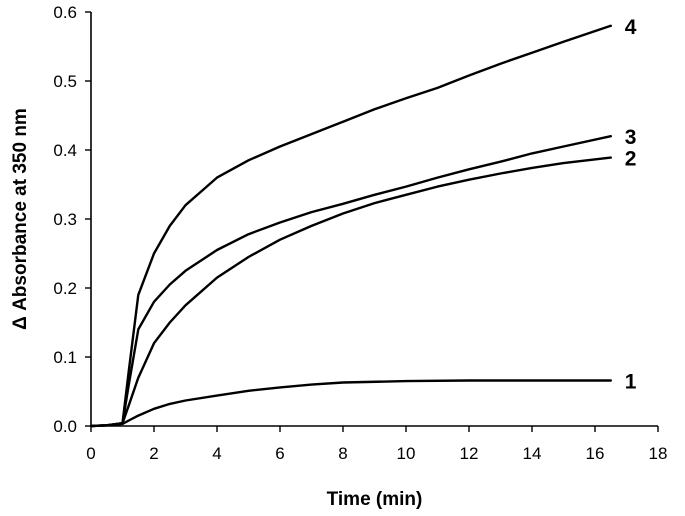 The image size is (685, 516). Describe the element at coordinates (532, 453) in the screenshot. I see `x-tick-label: 14` at that location.